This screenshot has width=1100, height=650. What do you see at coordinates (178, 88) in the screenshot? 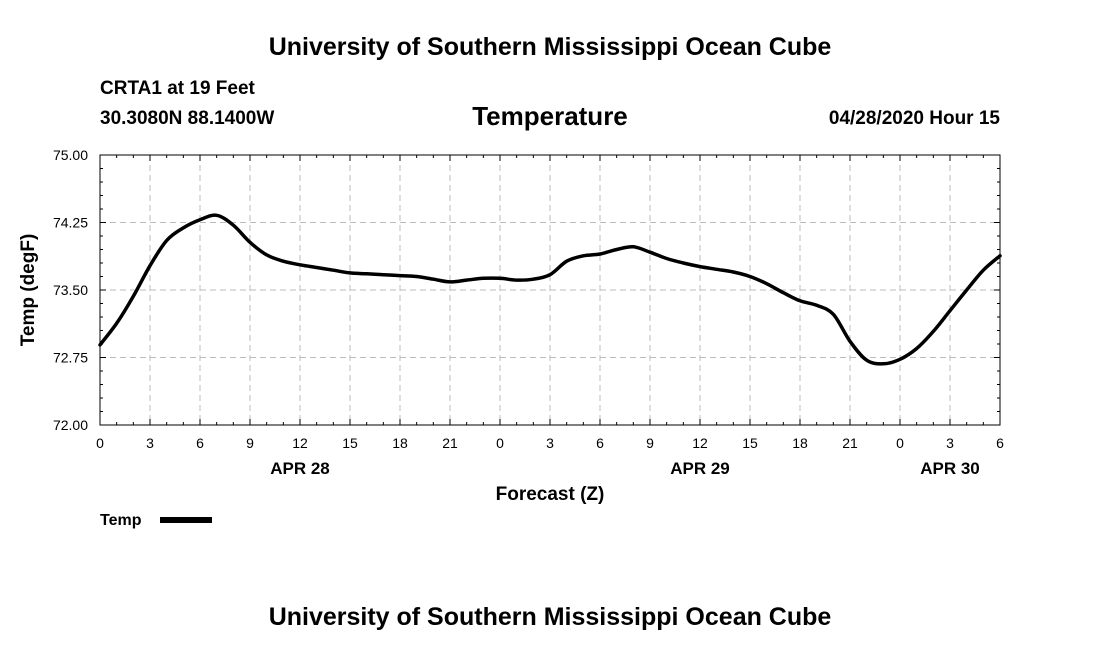
I see `station-name: CRTA1 at 19 Feet` at bounding box center [178, 88].